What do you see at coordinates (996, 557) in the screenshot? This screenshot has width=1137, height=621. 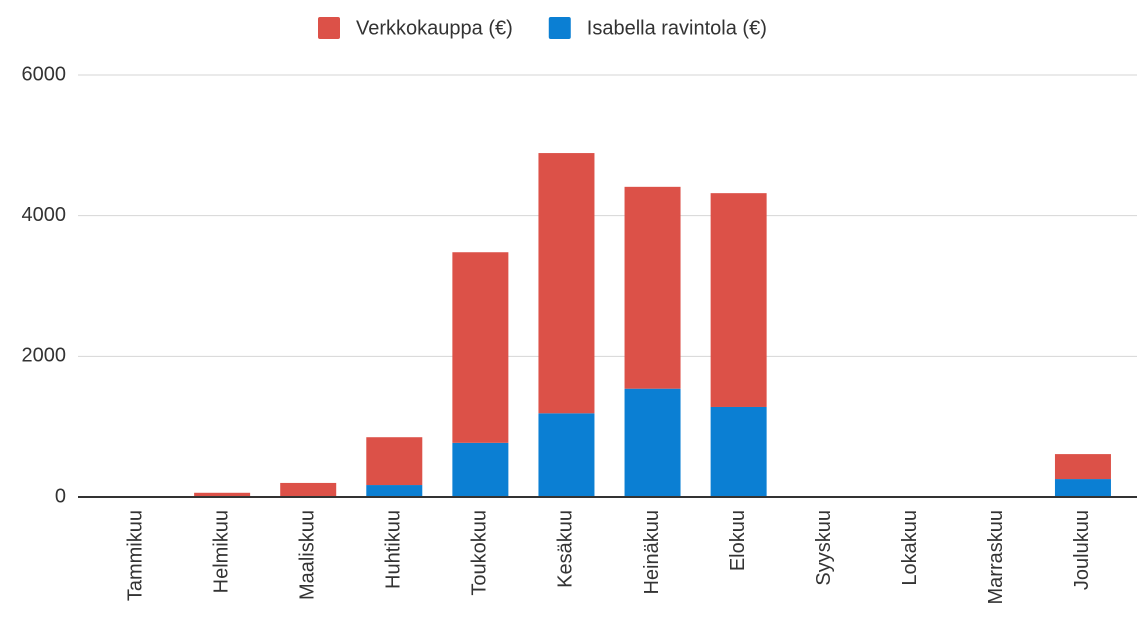 I see `x-tick-label: Marraskuu` at bounding box center [996, 557].